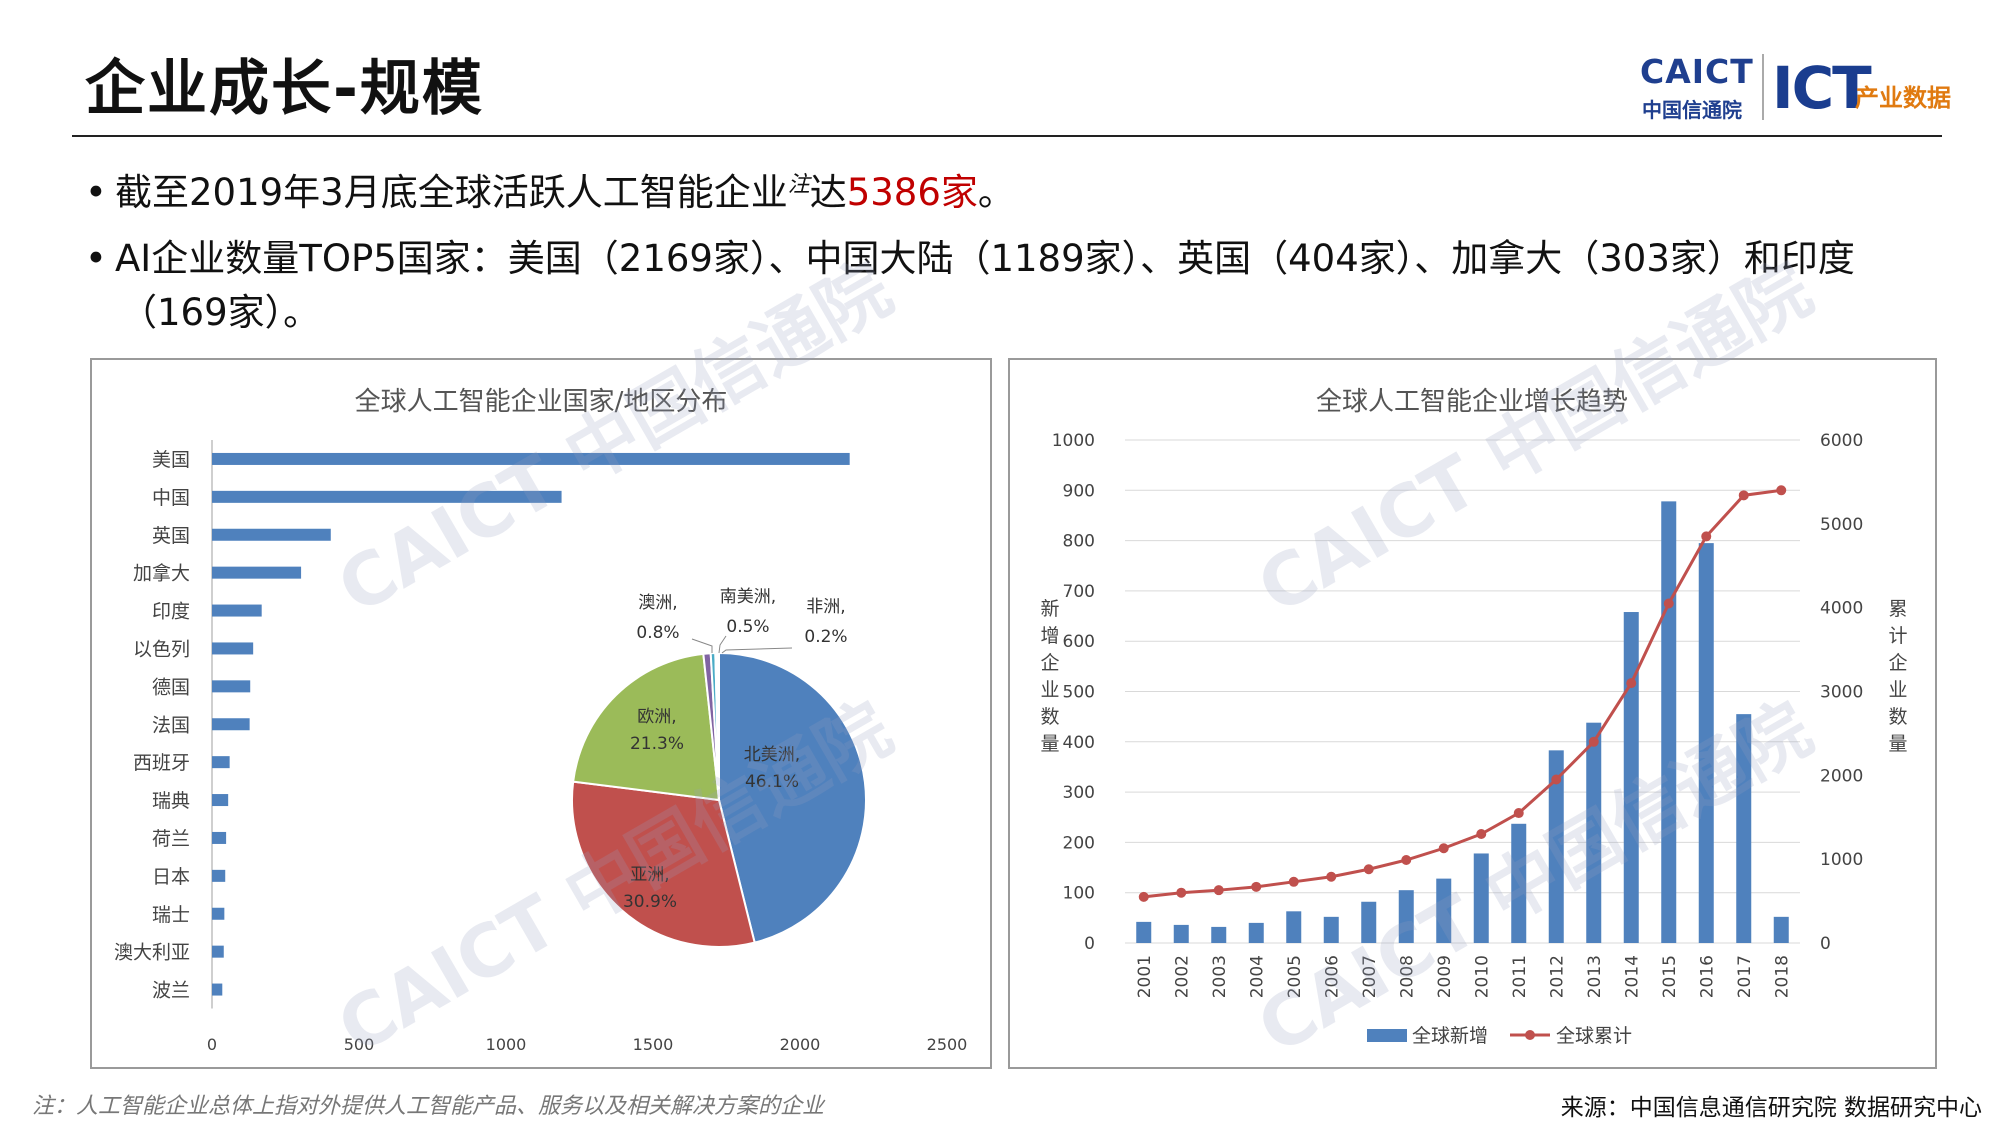 The width and height of the screenshot is (2000, 1125). I want to click on logo-ict-text: ICT, so click(1822, 88).